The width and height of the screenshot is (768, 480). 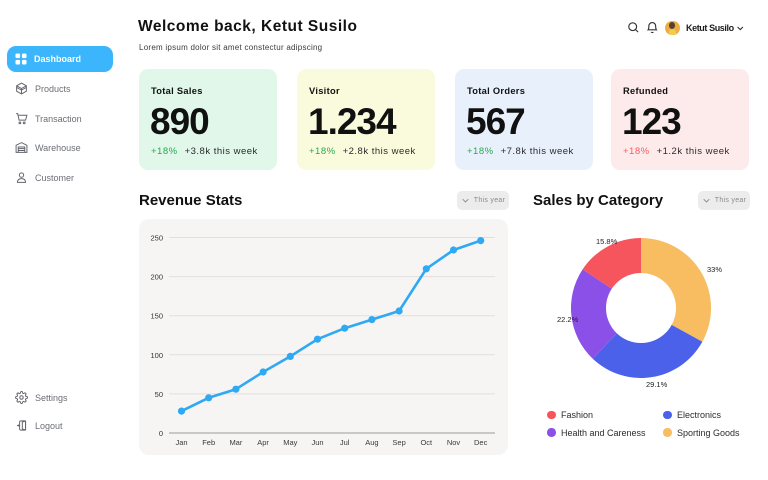 I want to click on svg-text: 200, so click(x=156, y=277).